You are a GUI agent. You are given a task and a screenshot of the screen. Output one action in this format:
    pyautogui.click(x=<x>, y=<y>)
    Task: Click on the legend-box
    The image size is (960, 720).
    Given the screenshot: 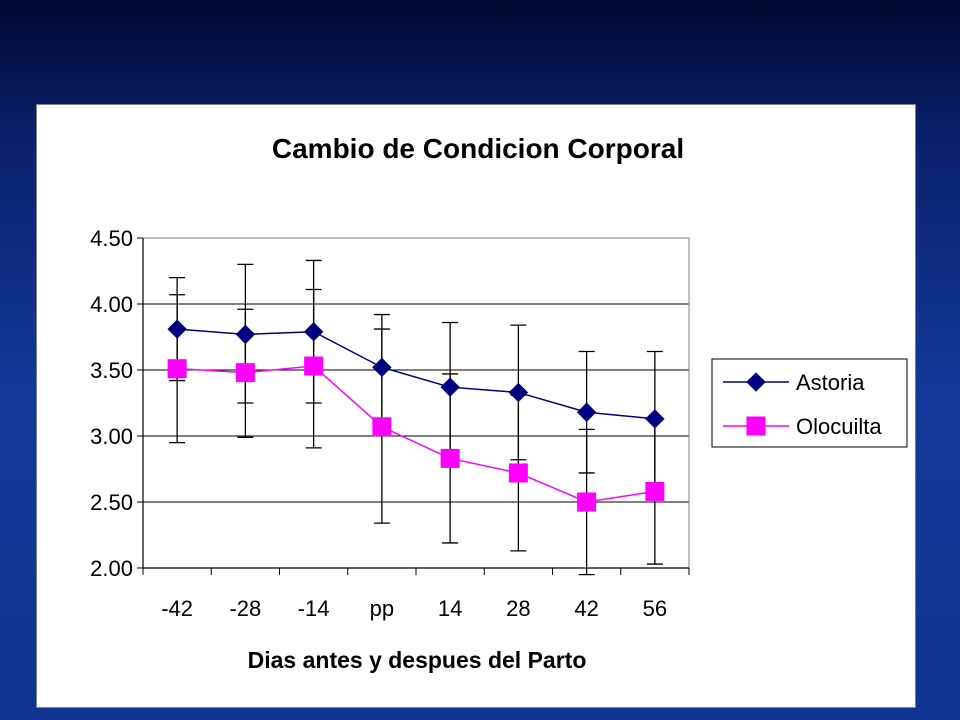 What is the action you would take?
    pyautogui.click(x=809, y=403)
    